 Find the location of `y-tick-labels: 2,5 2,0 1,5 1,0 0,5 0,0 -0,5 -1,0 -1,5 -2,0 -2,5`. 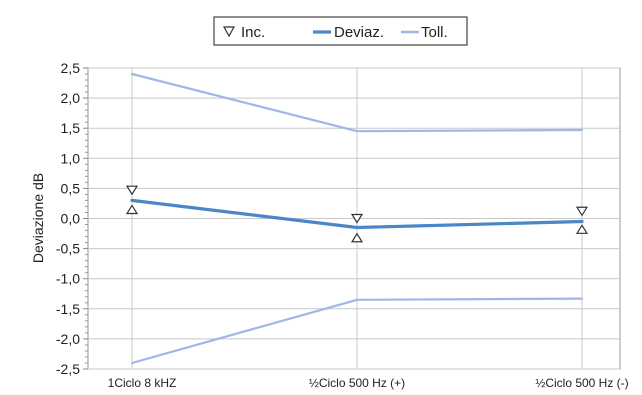

y-tick-labels: 2,5 2,0 1,5 1,0 0,5 0,0 -0,5 -1,0 -1,5 -2,0 -2,5 is located at coordinates (68, 218).